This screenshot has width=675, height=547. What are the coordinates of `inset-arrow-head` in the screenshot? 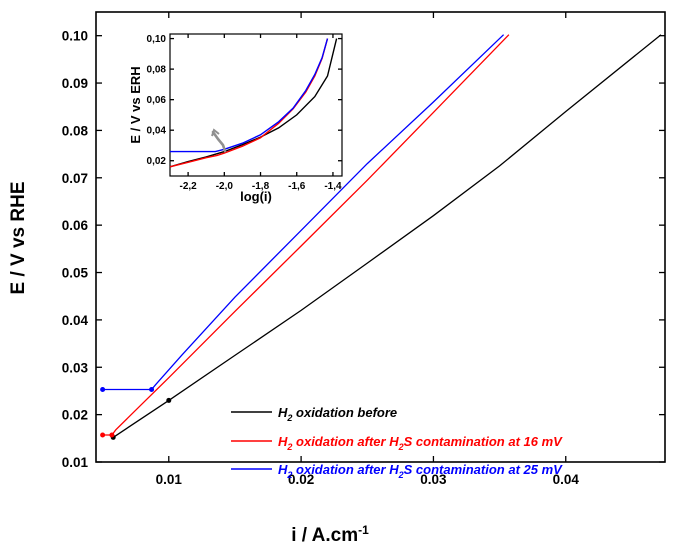 It's located at (215, 132).